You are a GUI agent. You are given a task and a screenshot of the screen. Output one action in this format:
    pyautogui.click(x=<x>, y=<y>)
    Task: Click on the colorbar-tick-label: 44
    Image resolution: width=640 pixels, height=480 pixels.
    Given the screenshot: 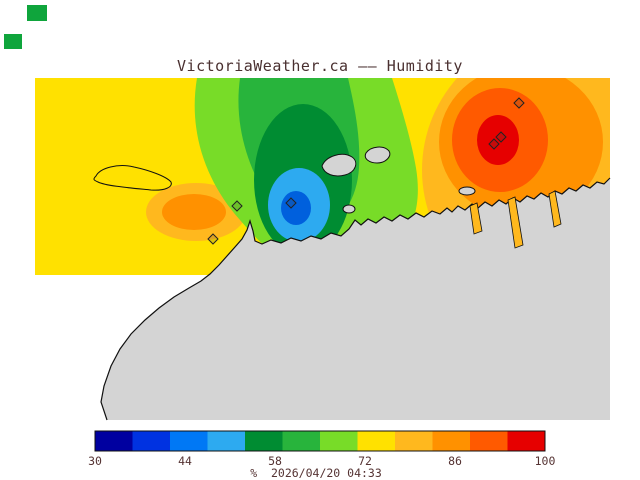 What is the action you would take?
    pyautogui.click(x=185, y=461)
    